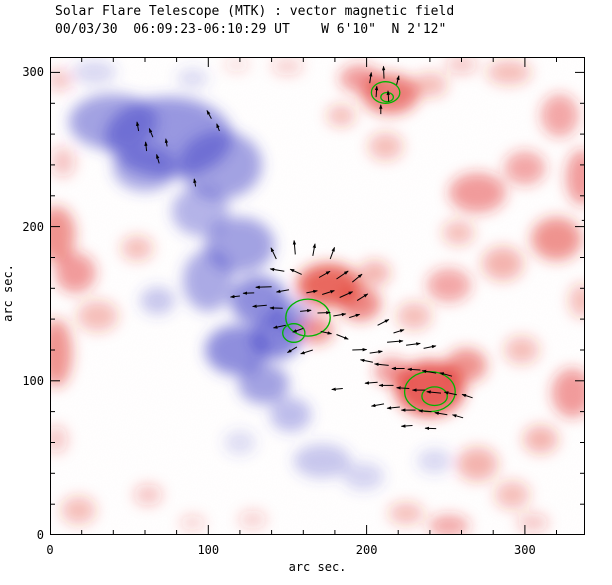 Image resolution: width=612 pixels, height=585 pixels. I want to click on x-tick-label: 100, so click(208, 550).